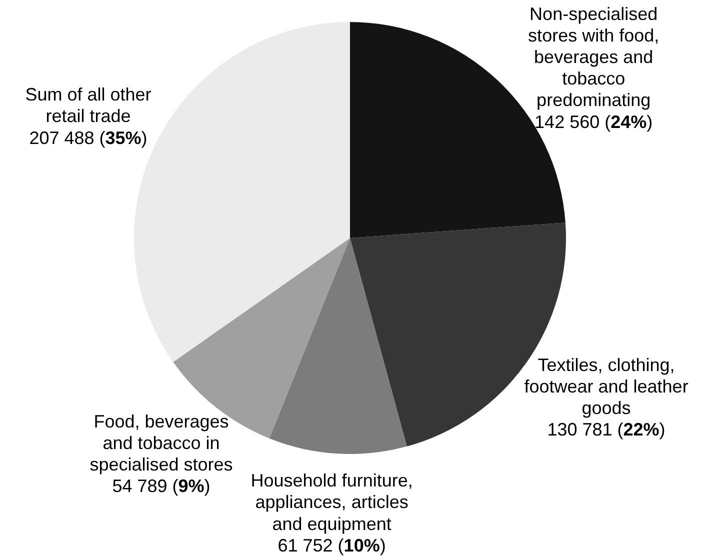 This screenshot has width=710, height=560. What do you see at coordinates (606, 430) in the screenshot?
I see `data-label: 130 781 (22%)` at bounding box center [606, 430].